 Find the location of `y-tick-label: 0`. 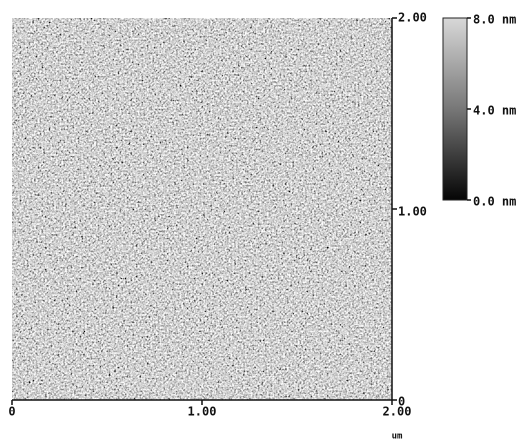

y-tick-label: 0 is located at coordinates (401, 402).